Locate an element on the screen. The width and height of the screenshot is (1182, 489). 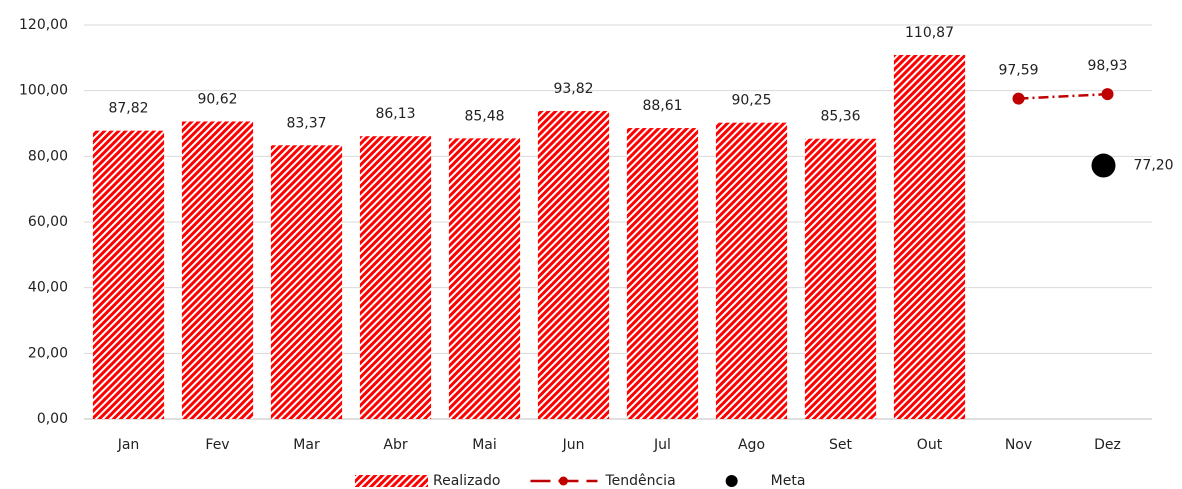
data-label: 90,62 is located at coordinates (217, 99).